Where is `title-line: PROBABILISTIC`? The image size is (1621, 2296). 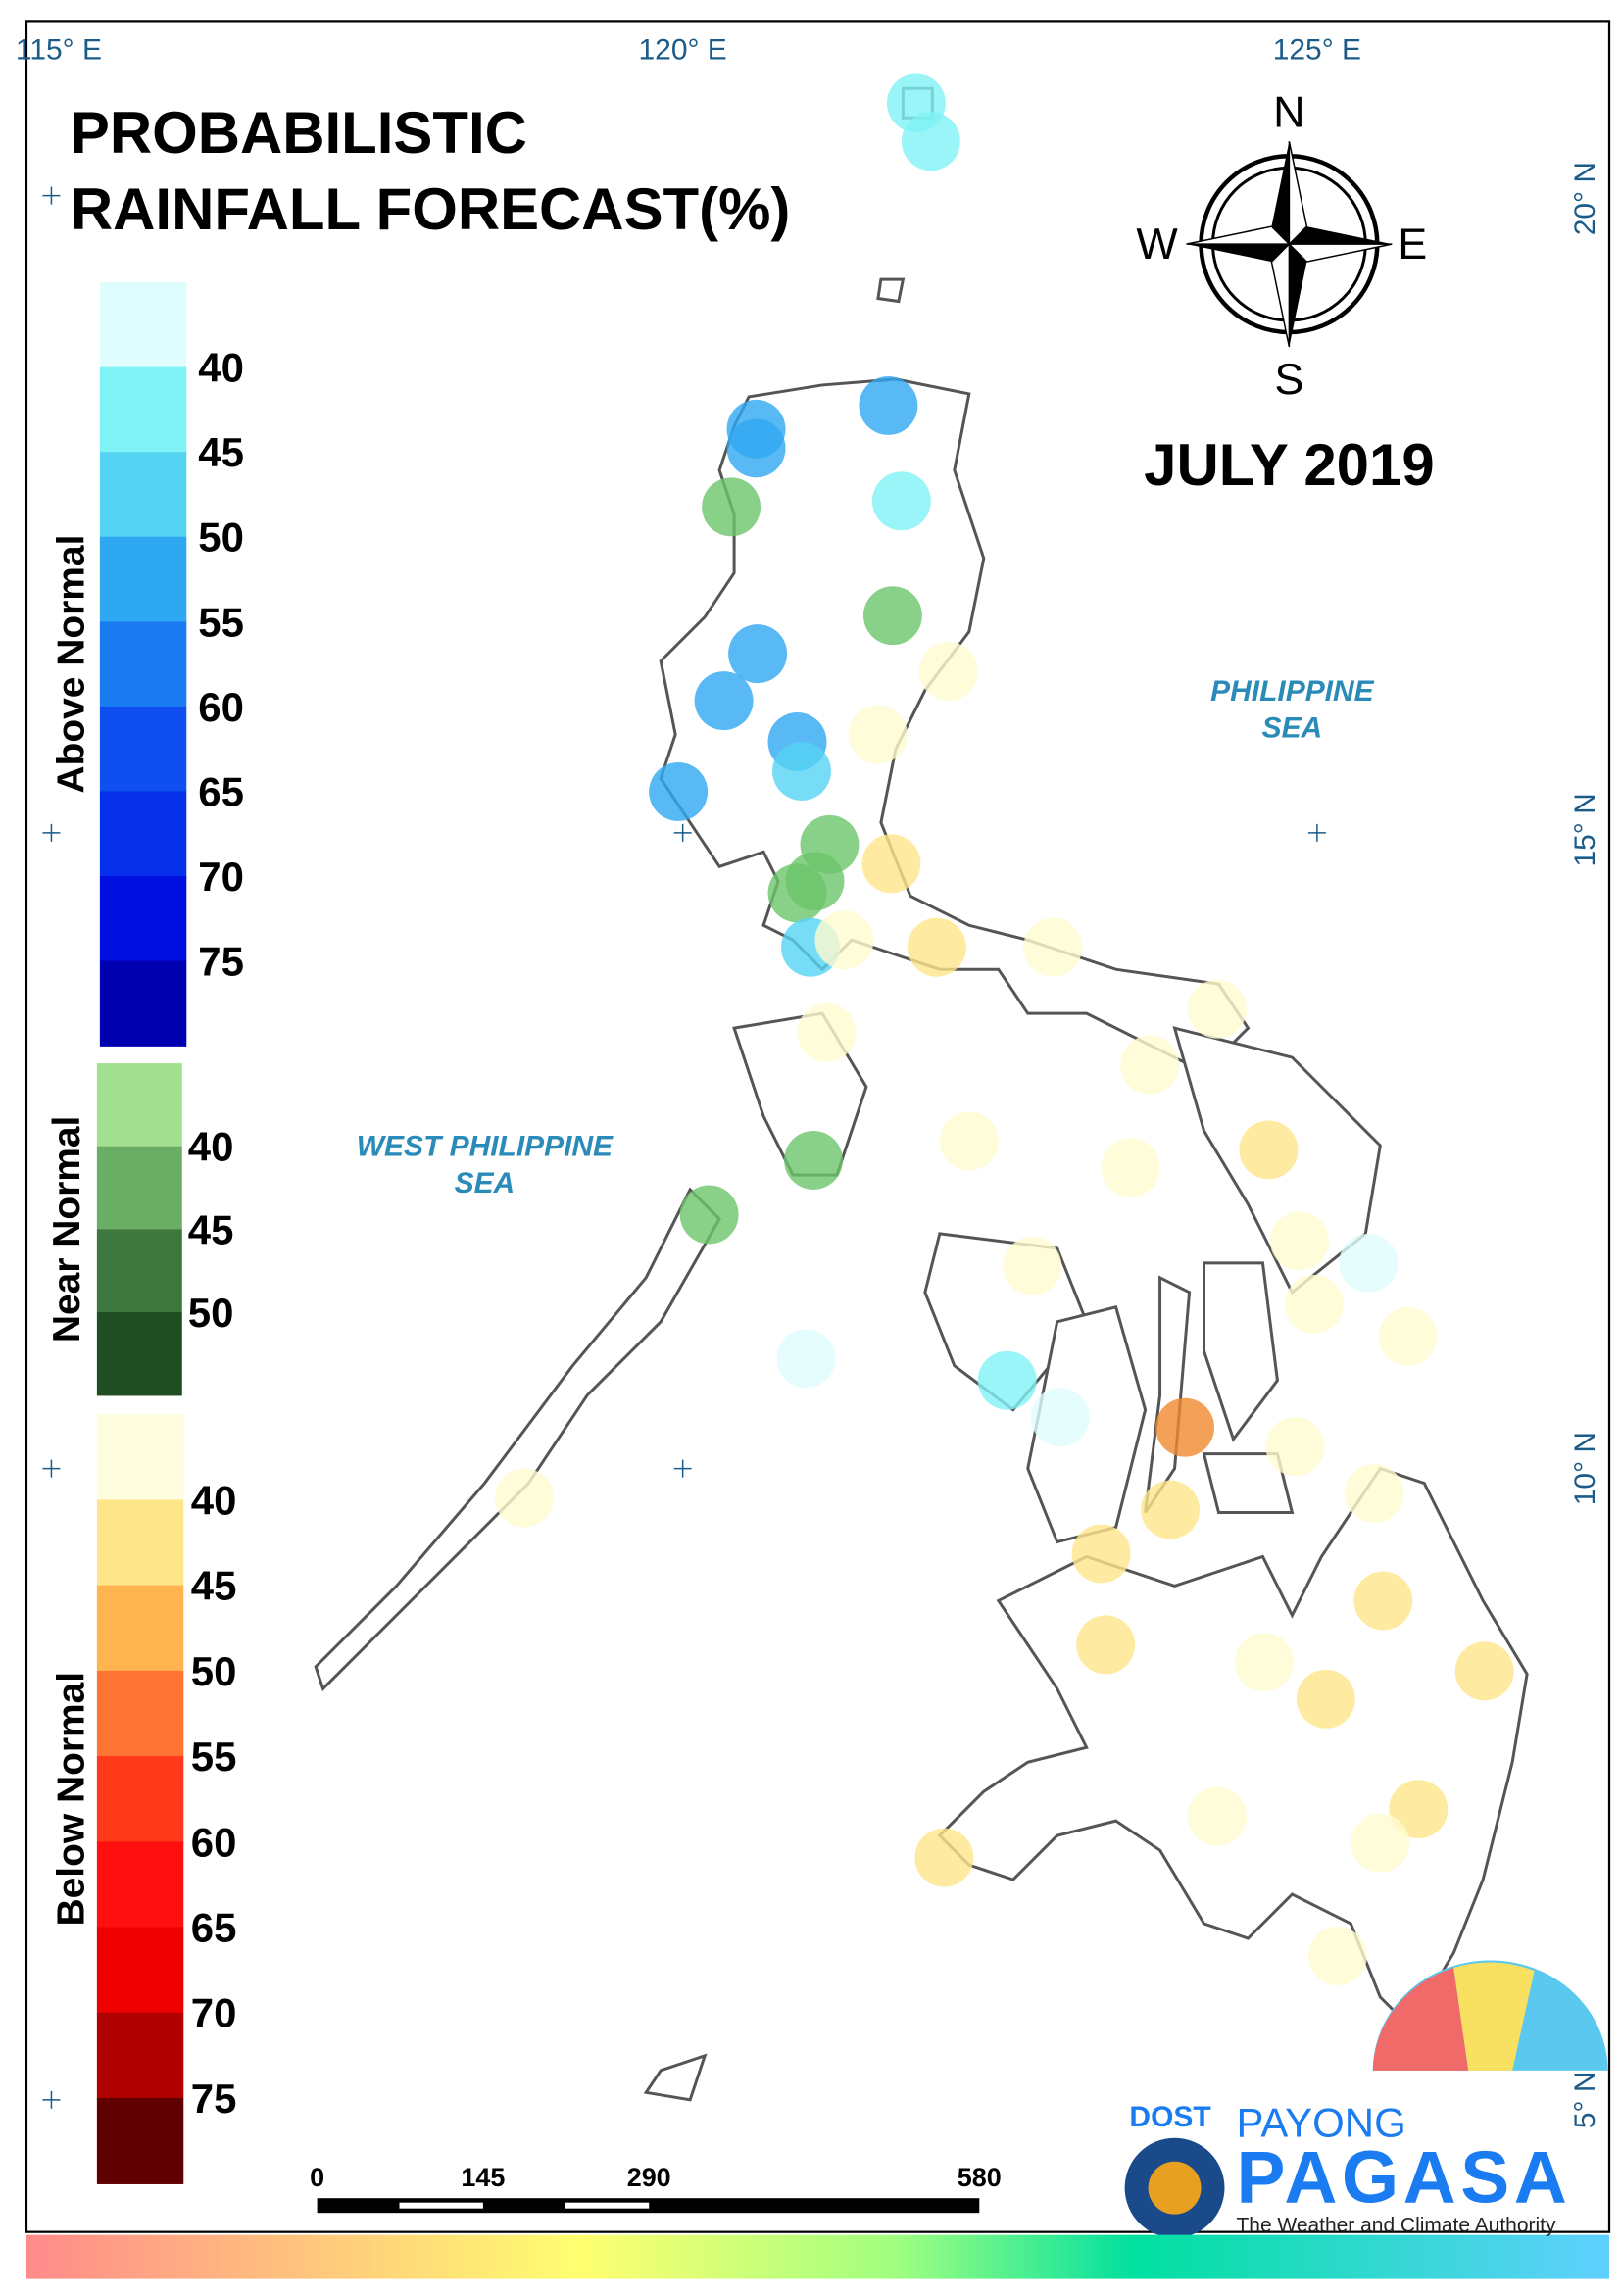
title-line: PROBABILISTIC is located at coordinates (299, 133).